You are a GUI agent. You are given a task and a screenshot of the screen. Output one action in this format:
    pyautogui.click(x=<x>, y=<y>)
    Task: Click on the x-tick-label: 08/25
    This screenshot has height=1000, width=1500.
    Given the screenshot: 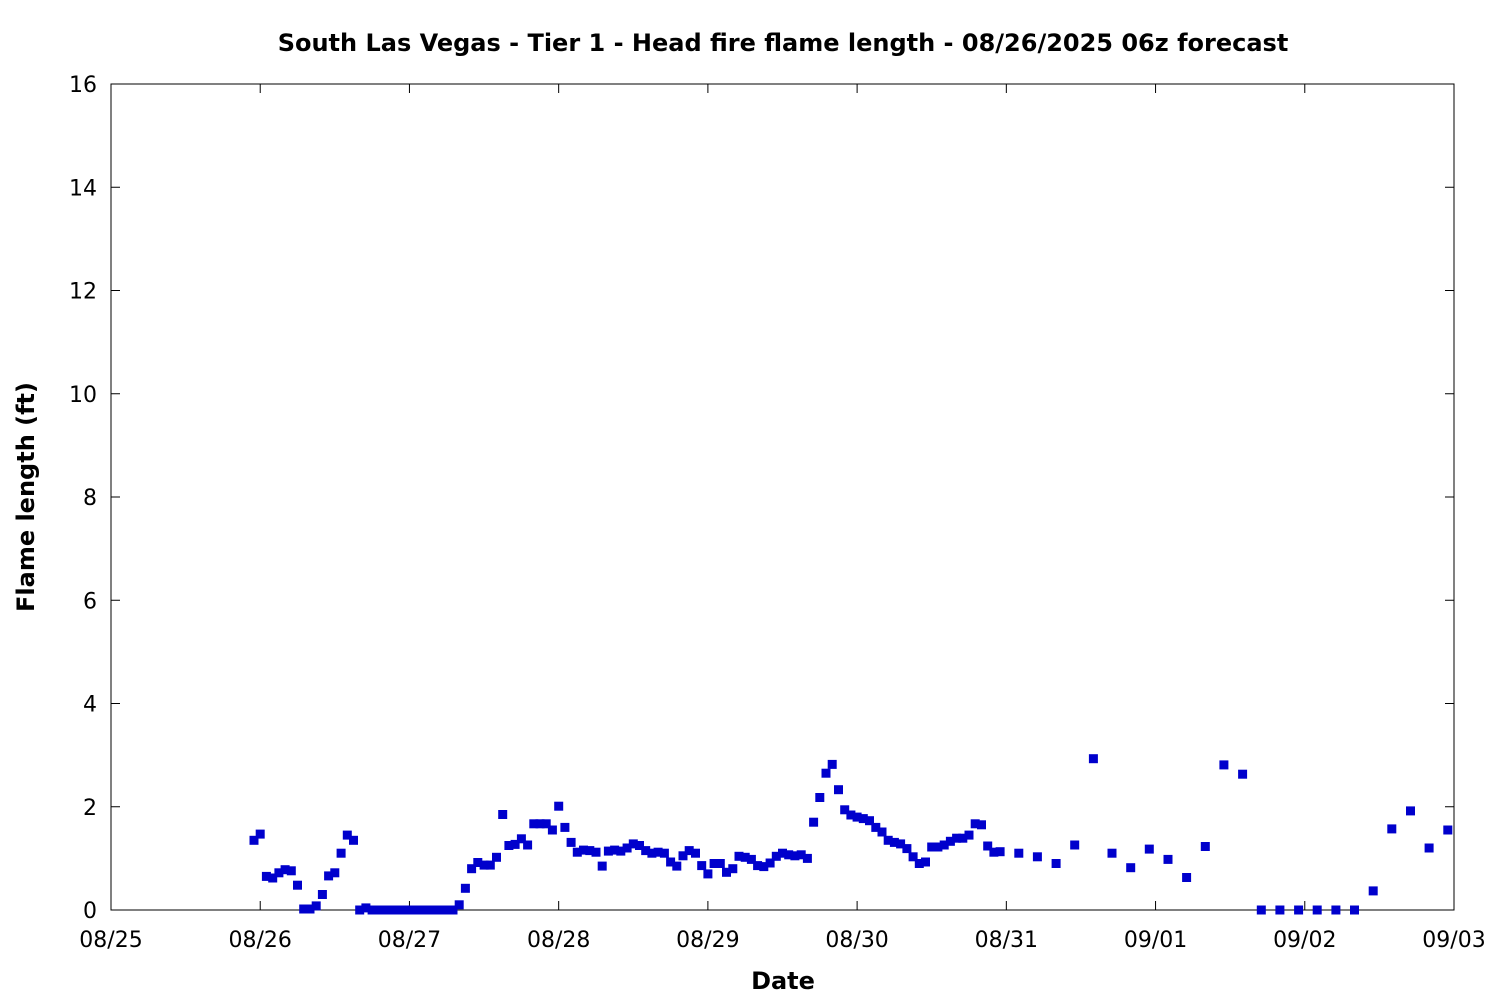 What is the action you would take?
    pyautogui.click(x=110, y=940)
    